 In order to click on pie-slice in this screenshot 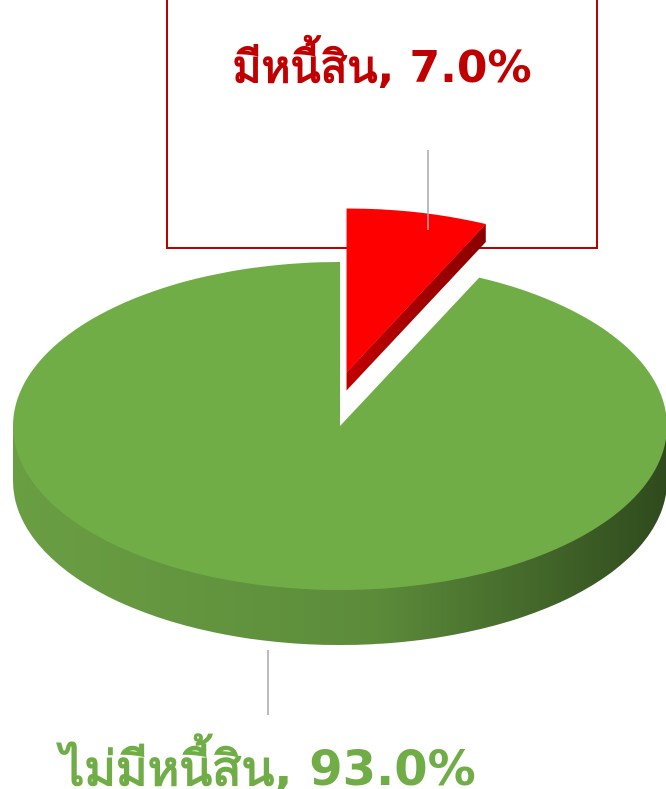, I will do `click(416, 290)`.